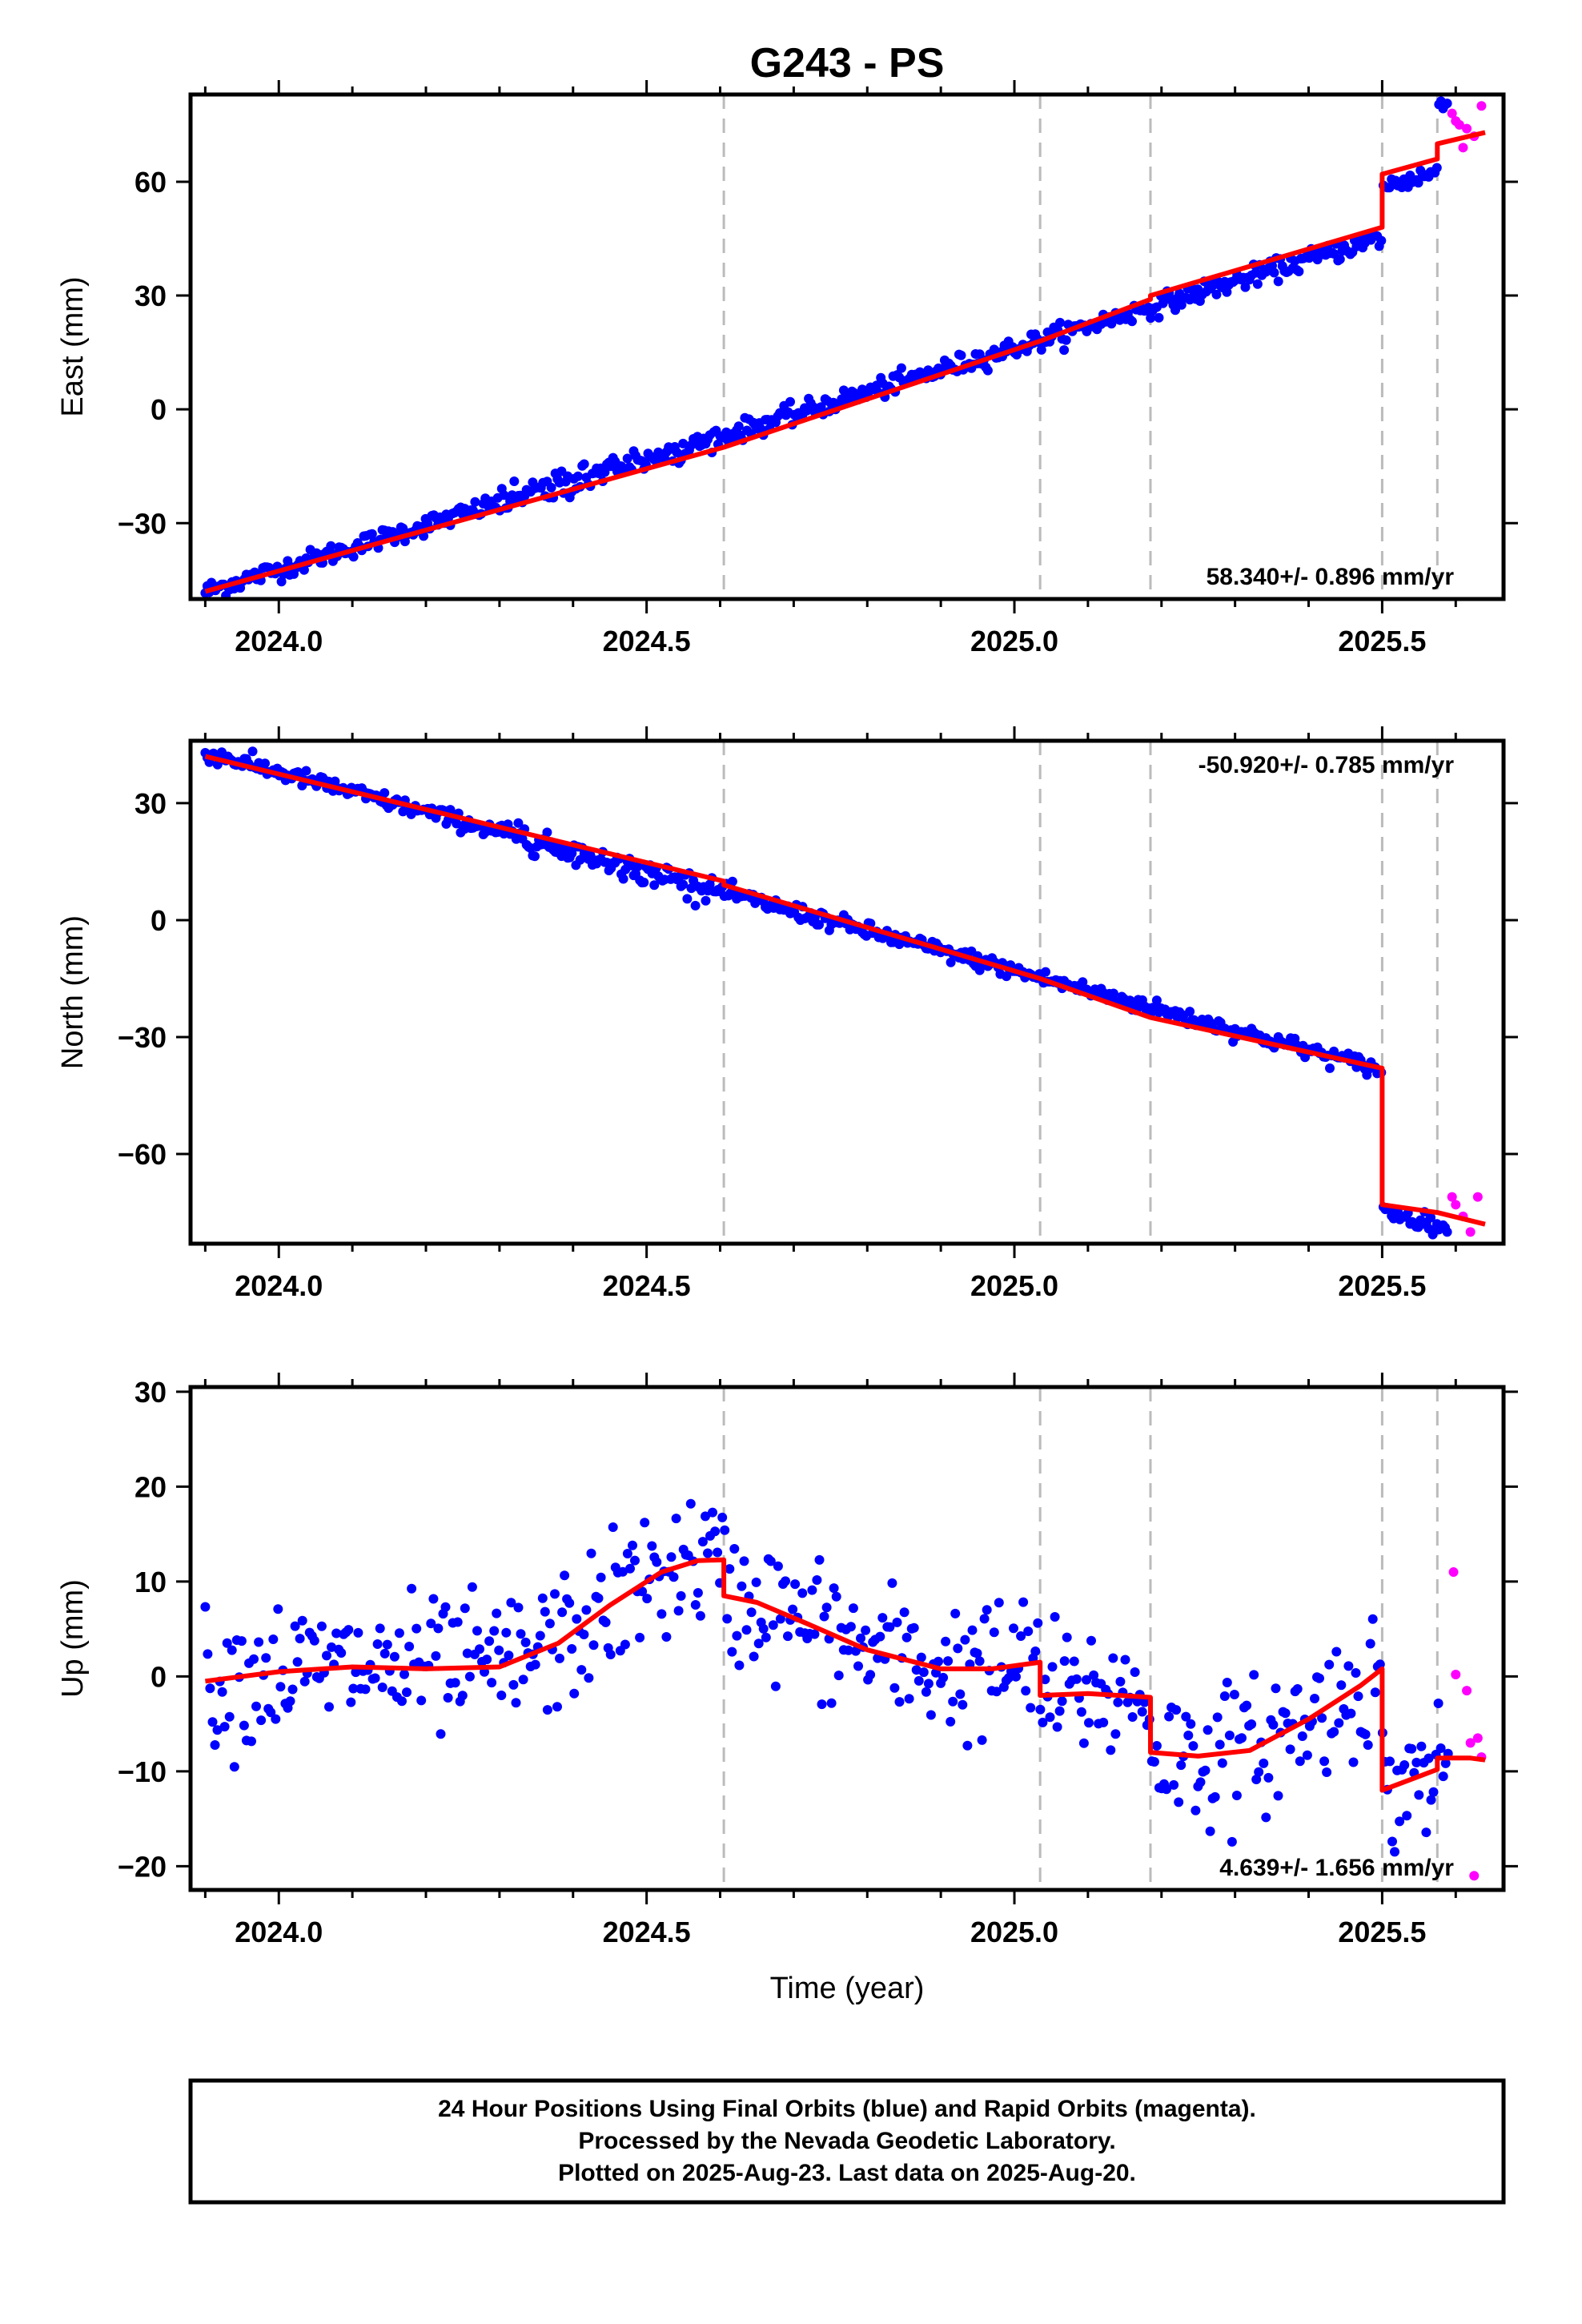 This screenshot has width=1582, height=2324. I want to click on up-final-points, so click(826, 1677).